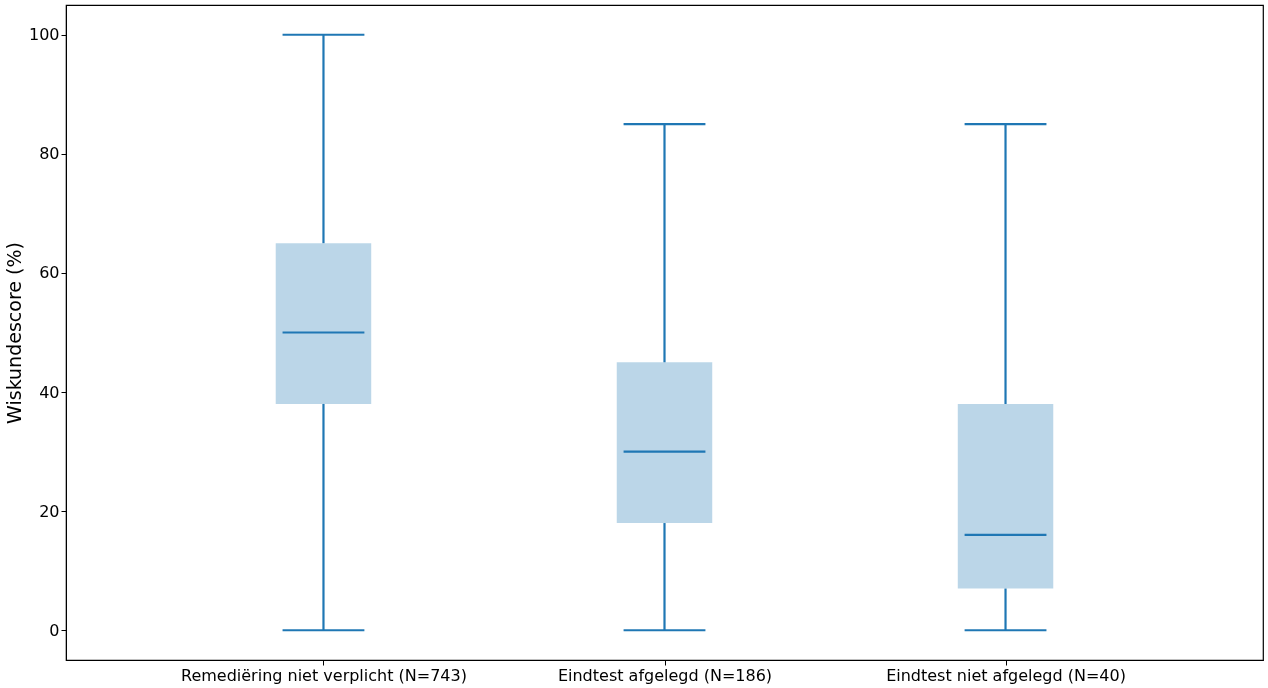 The width and height of the screenshot is (1268, 688). What do you see at coordinates (665, 675) in the screenshot?
I see `x-tick-label: Eindtest afgelegd (N=186)` at bounding box center [665, 675].